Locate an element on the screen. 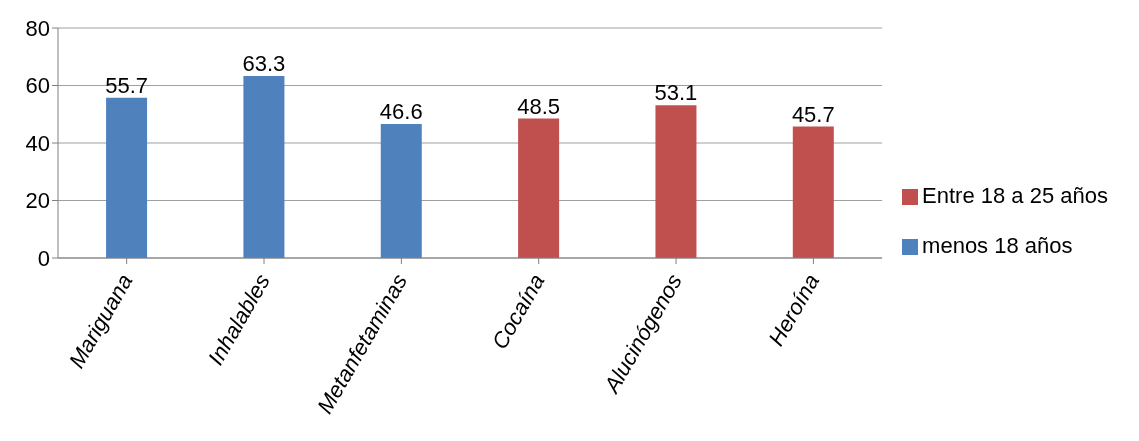 The height and width of the screenshot is (441, 1139). data-label: 53.1 is located at coordinates (676, 93).